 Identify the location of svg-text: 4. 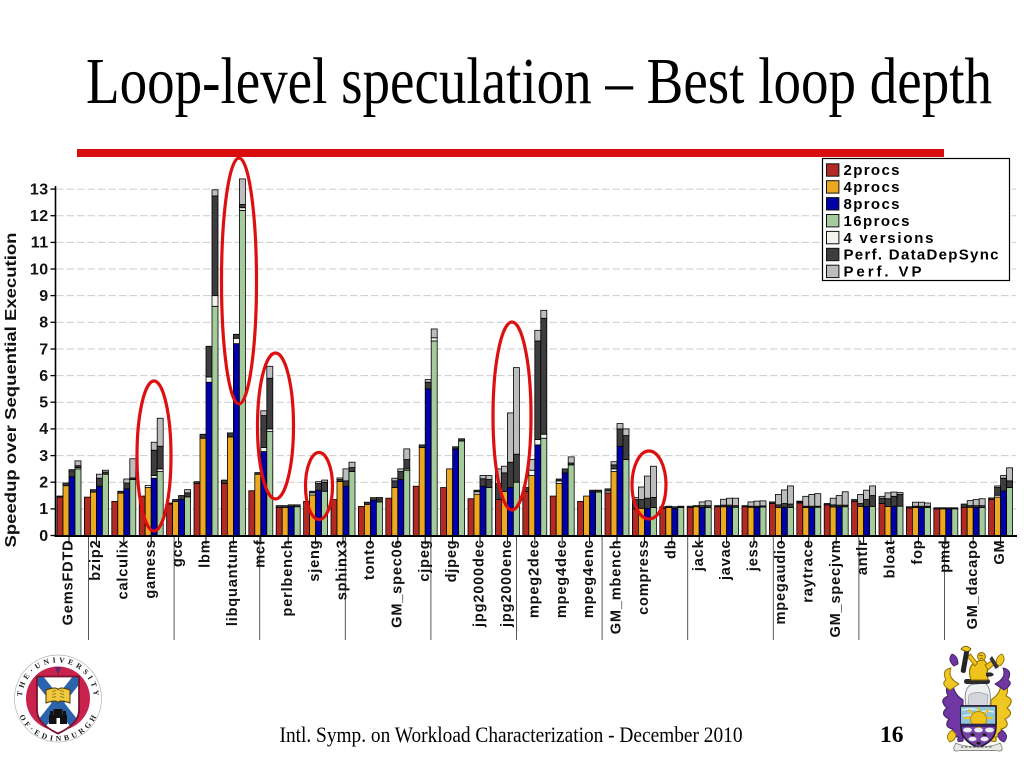
(43, 429).